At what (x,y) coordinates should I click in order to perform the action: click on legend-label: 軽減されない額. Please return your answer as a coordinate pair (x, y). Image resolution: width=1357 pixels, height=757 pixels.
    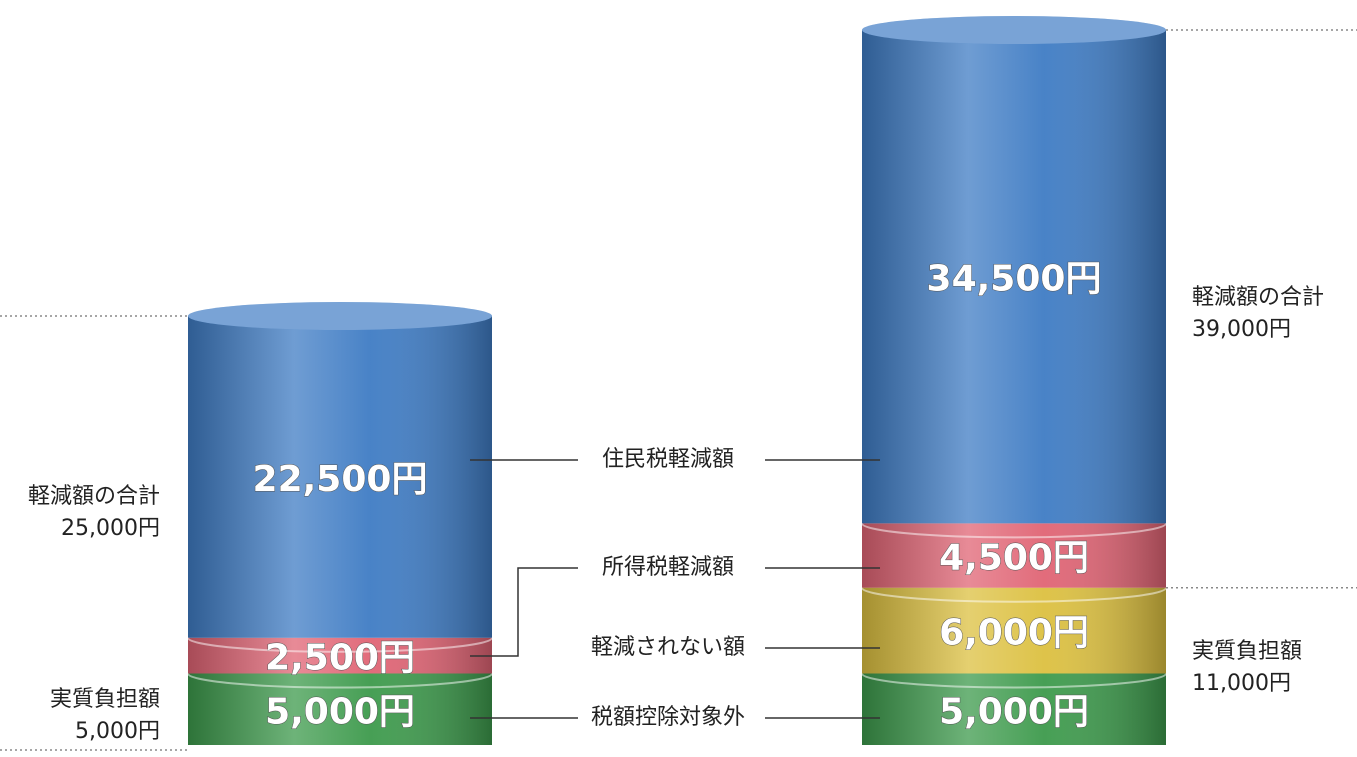
    Looking at the image, I should click on (668, 647).